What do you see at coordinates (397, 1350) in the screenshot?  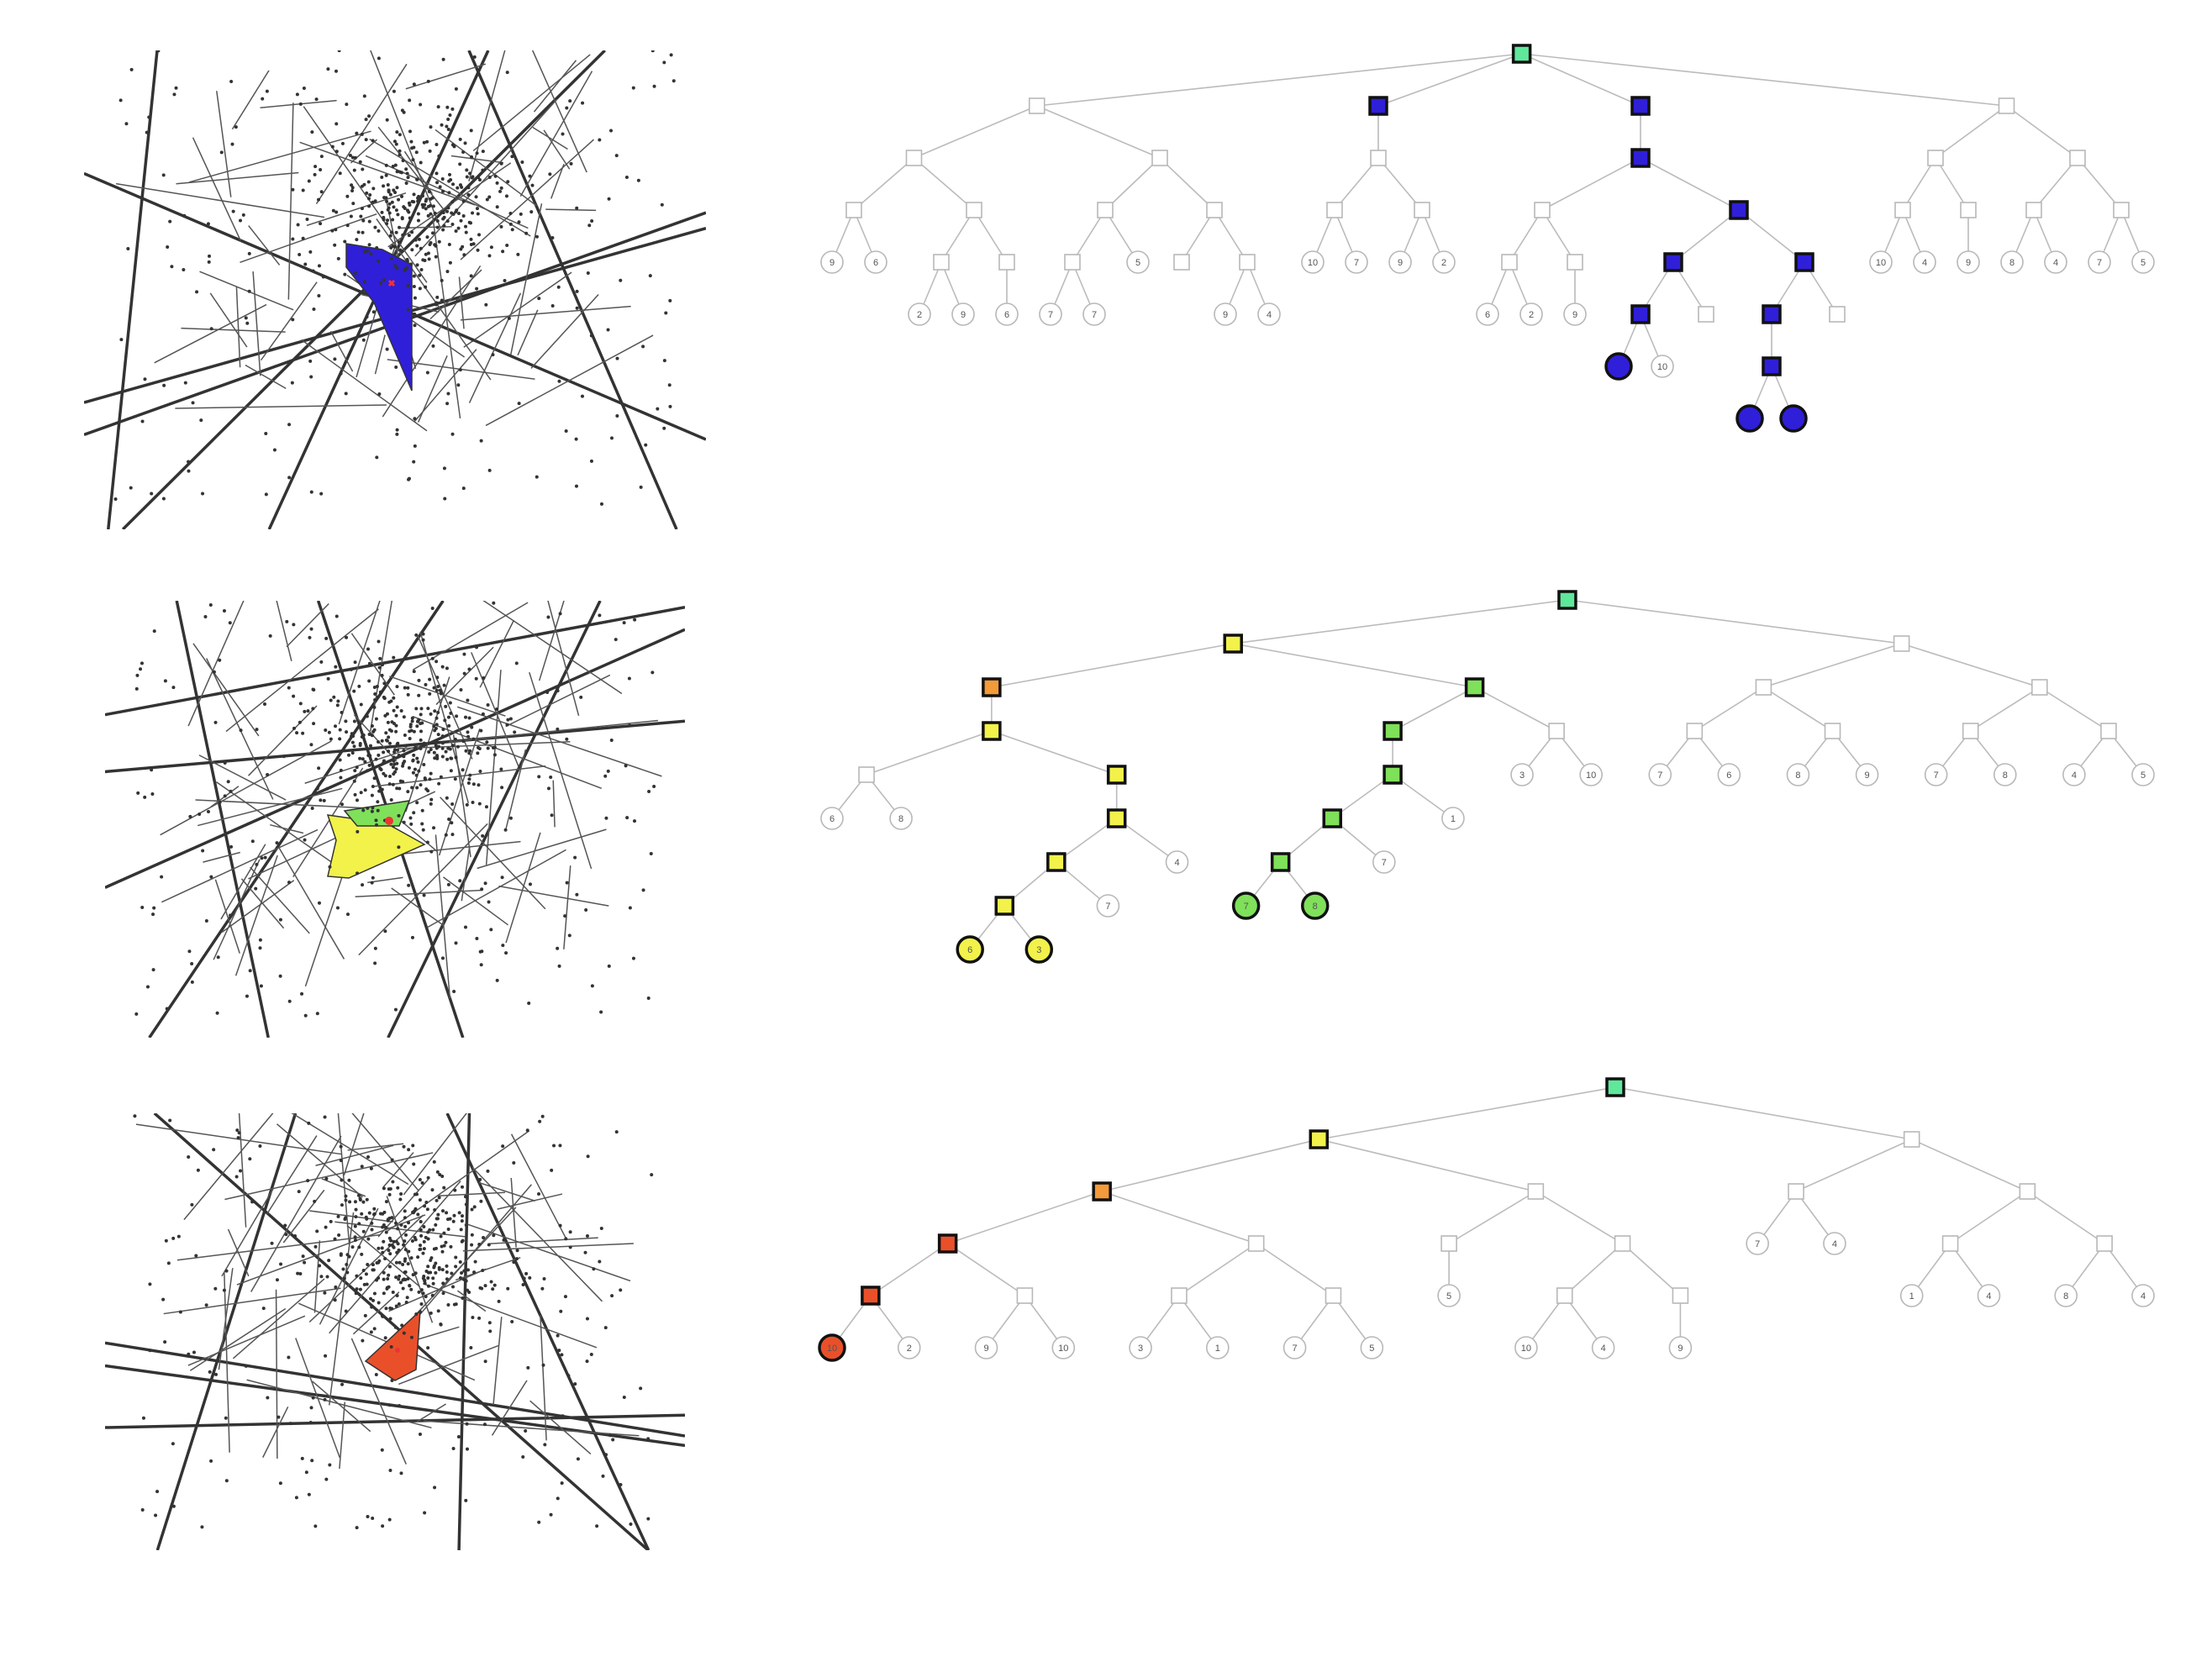 I see `query-point` at bounding box center [397, 1350].